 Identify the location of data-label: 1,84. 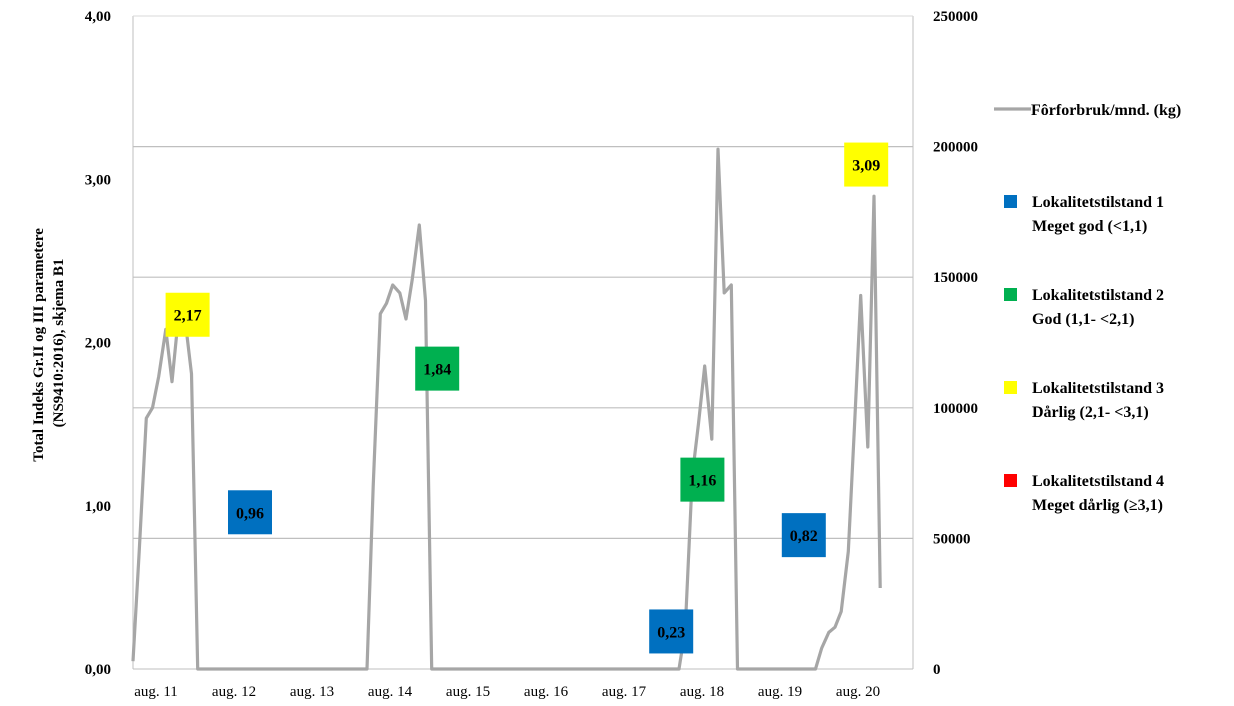
(437, 370).